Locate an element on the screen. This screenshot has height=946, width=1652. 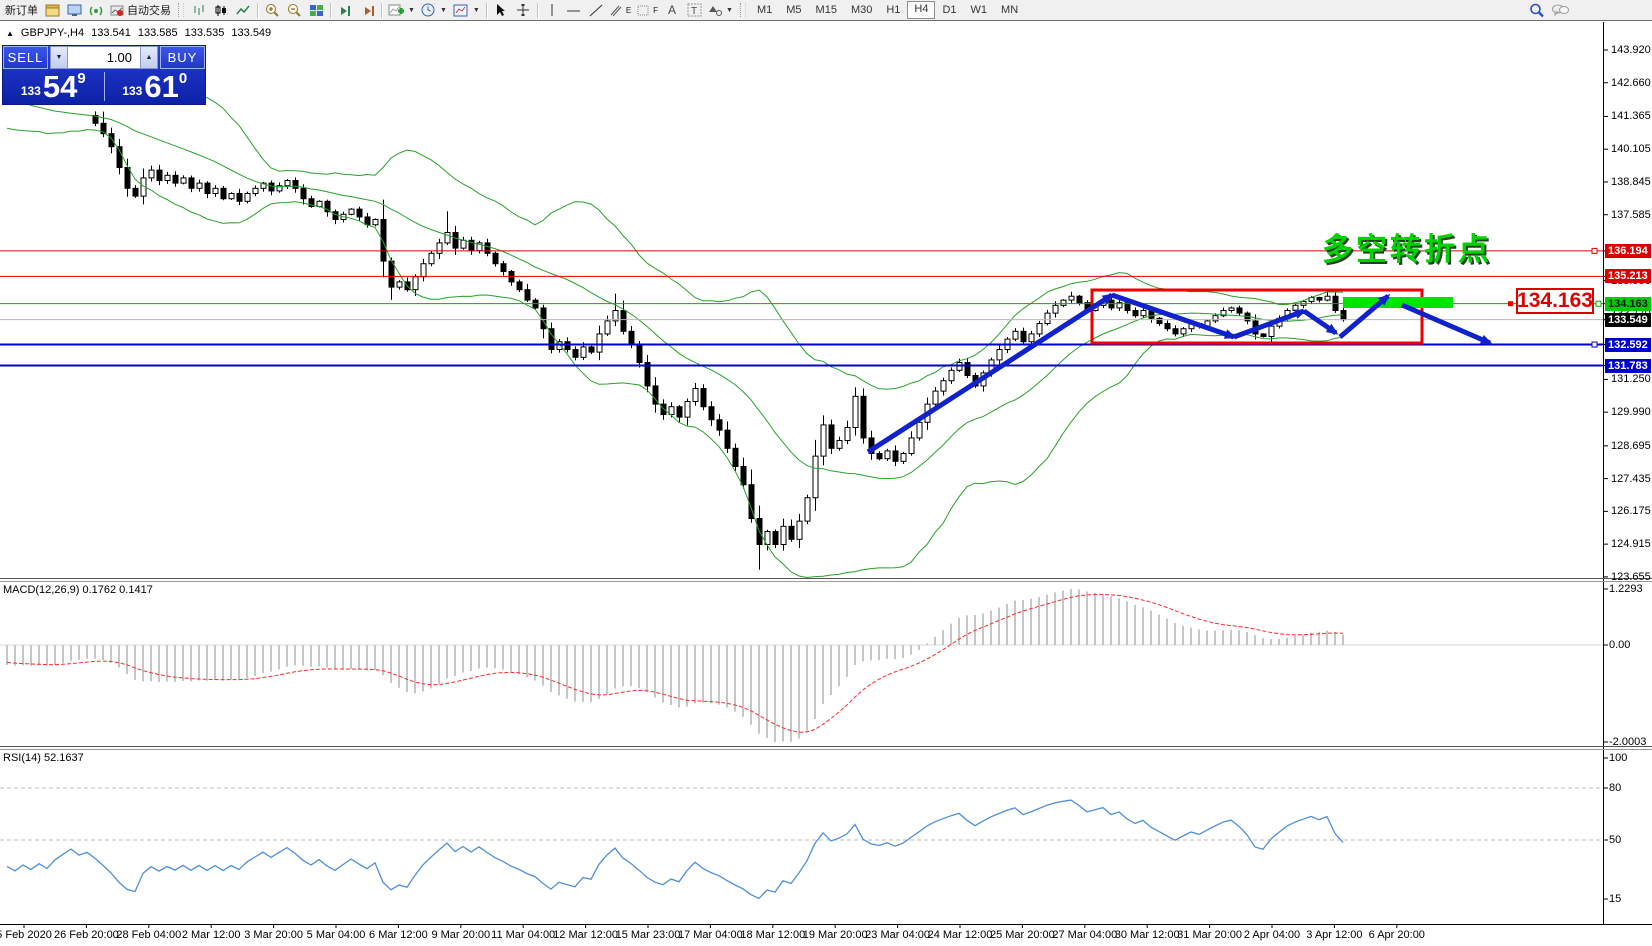
sell-button-label: SELL is located at coordinates (25, 57).